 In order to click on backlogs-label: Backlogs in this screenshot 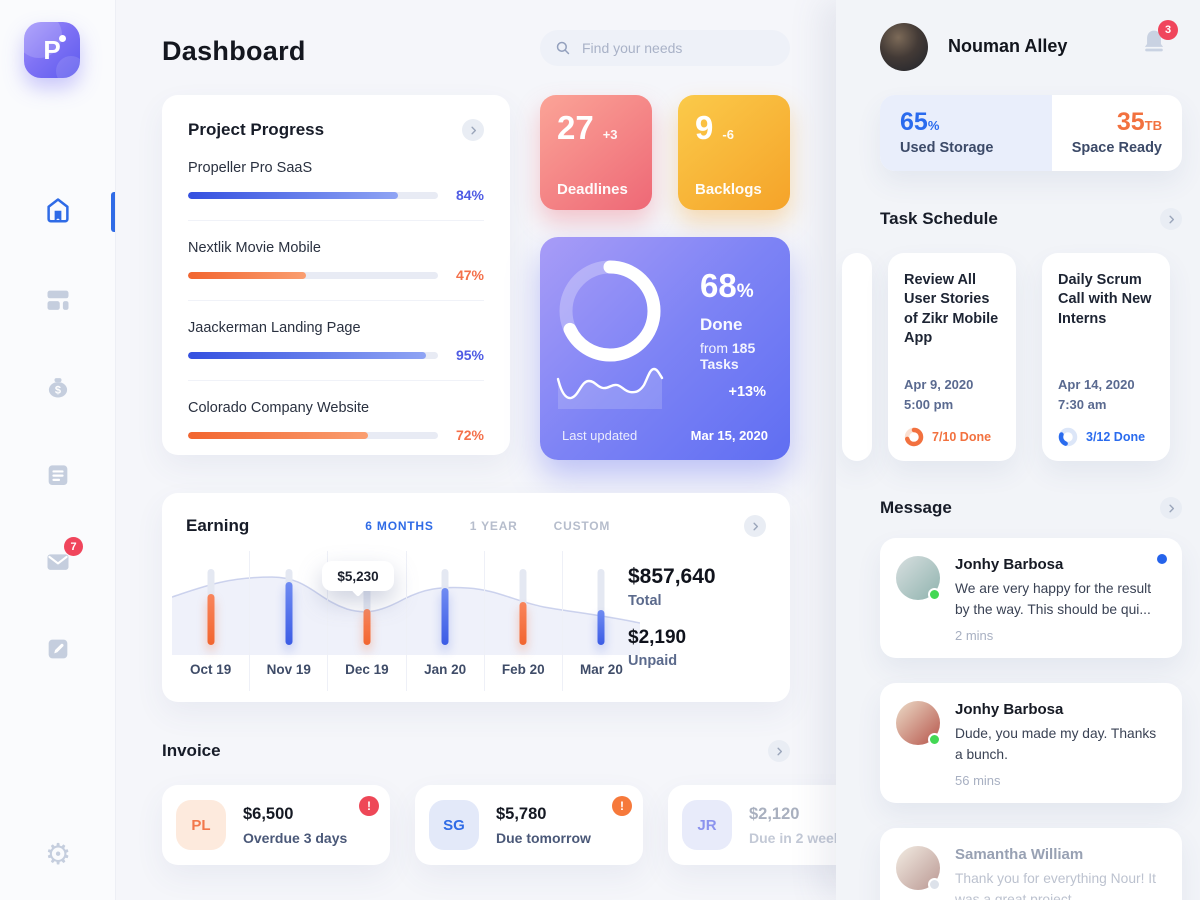, I will do `click(728, 189)`.